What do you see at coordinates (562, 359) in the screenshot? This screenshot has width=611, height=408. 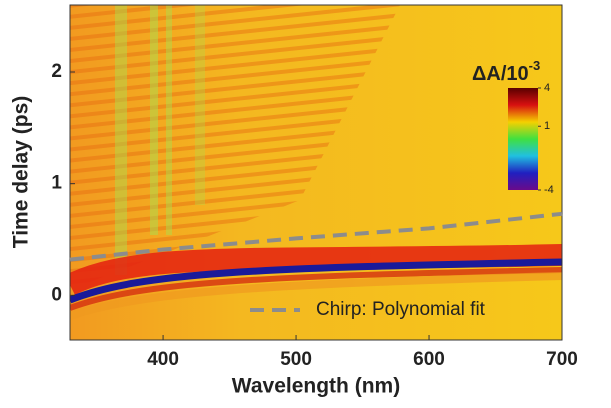 I see `x-tick-label: 700` at bounding box center [562, 359].